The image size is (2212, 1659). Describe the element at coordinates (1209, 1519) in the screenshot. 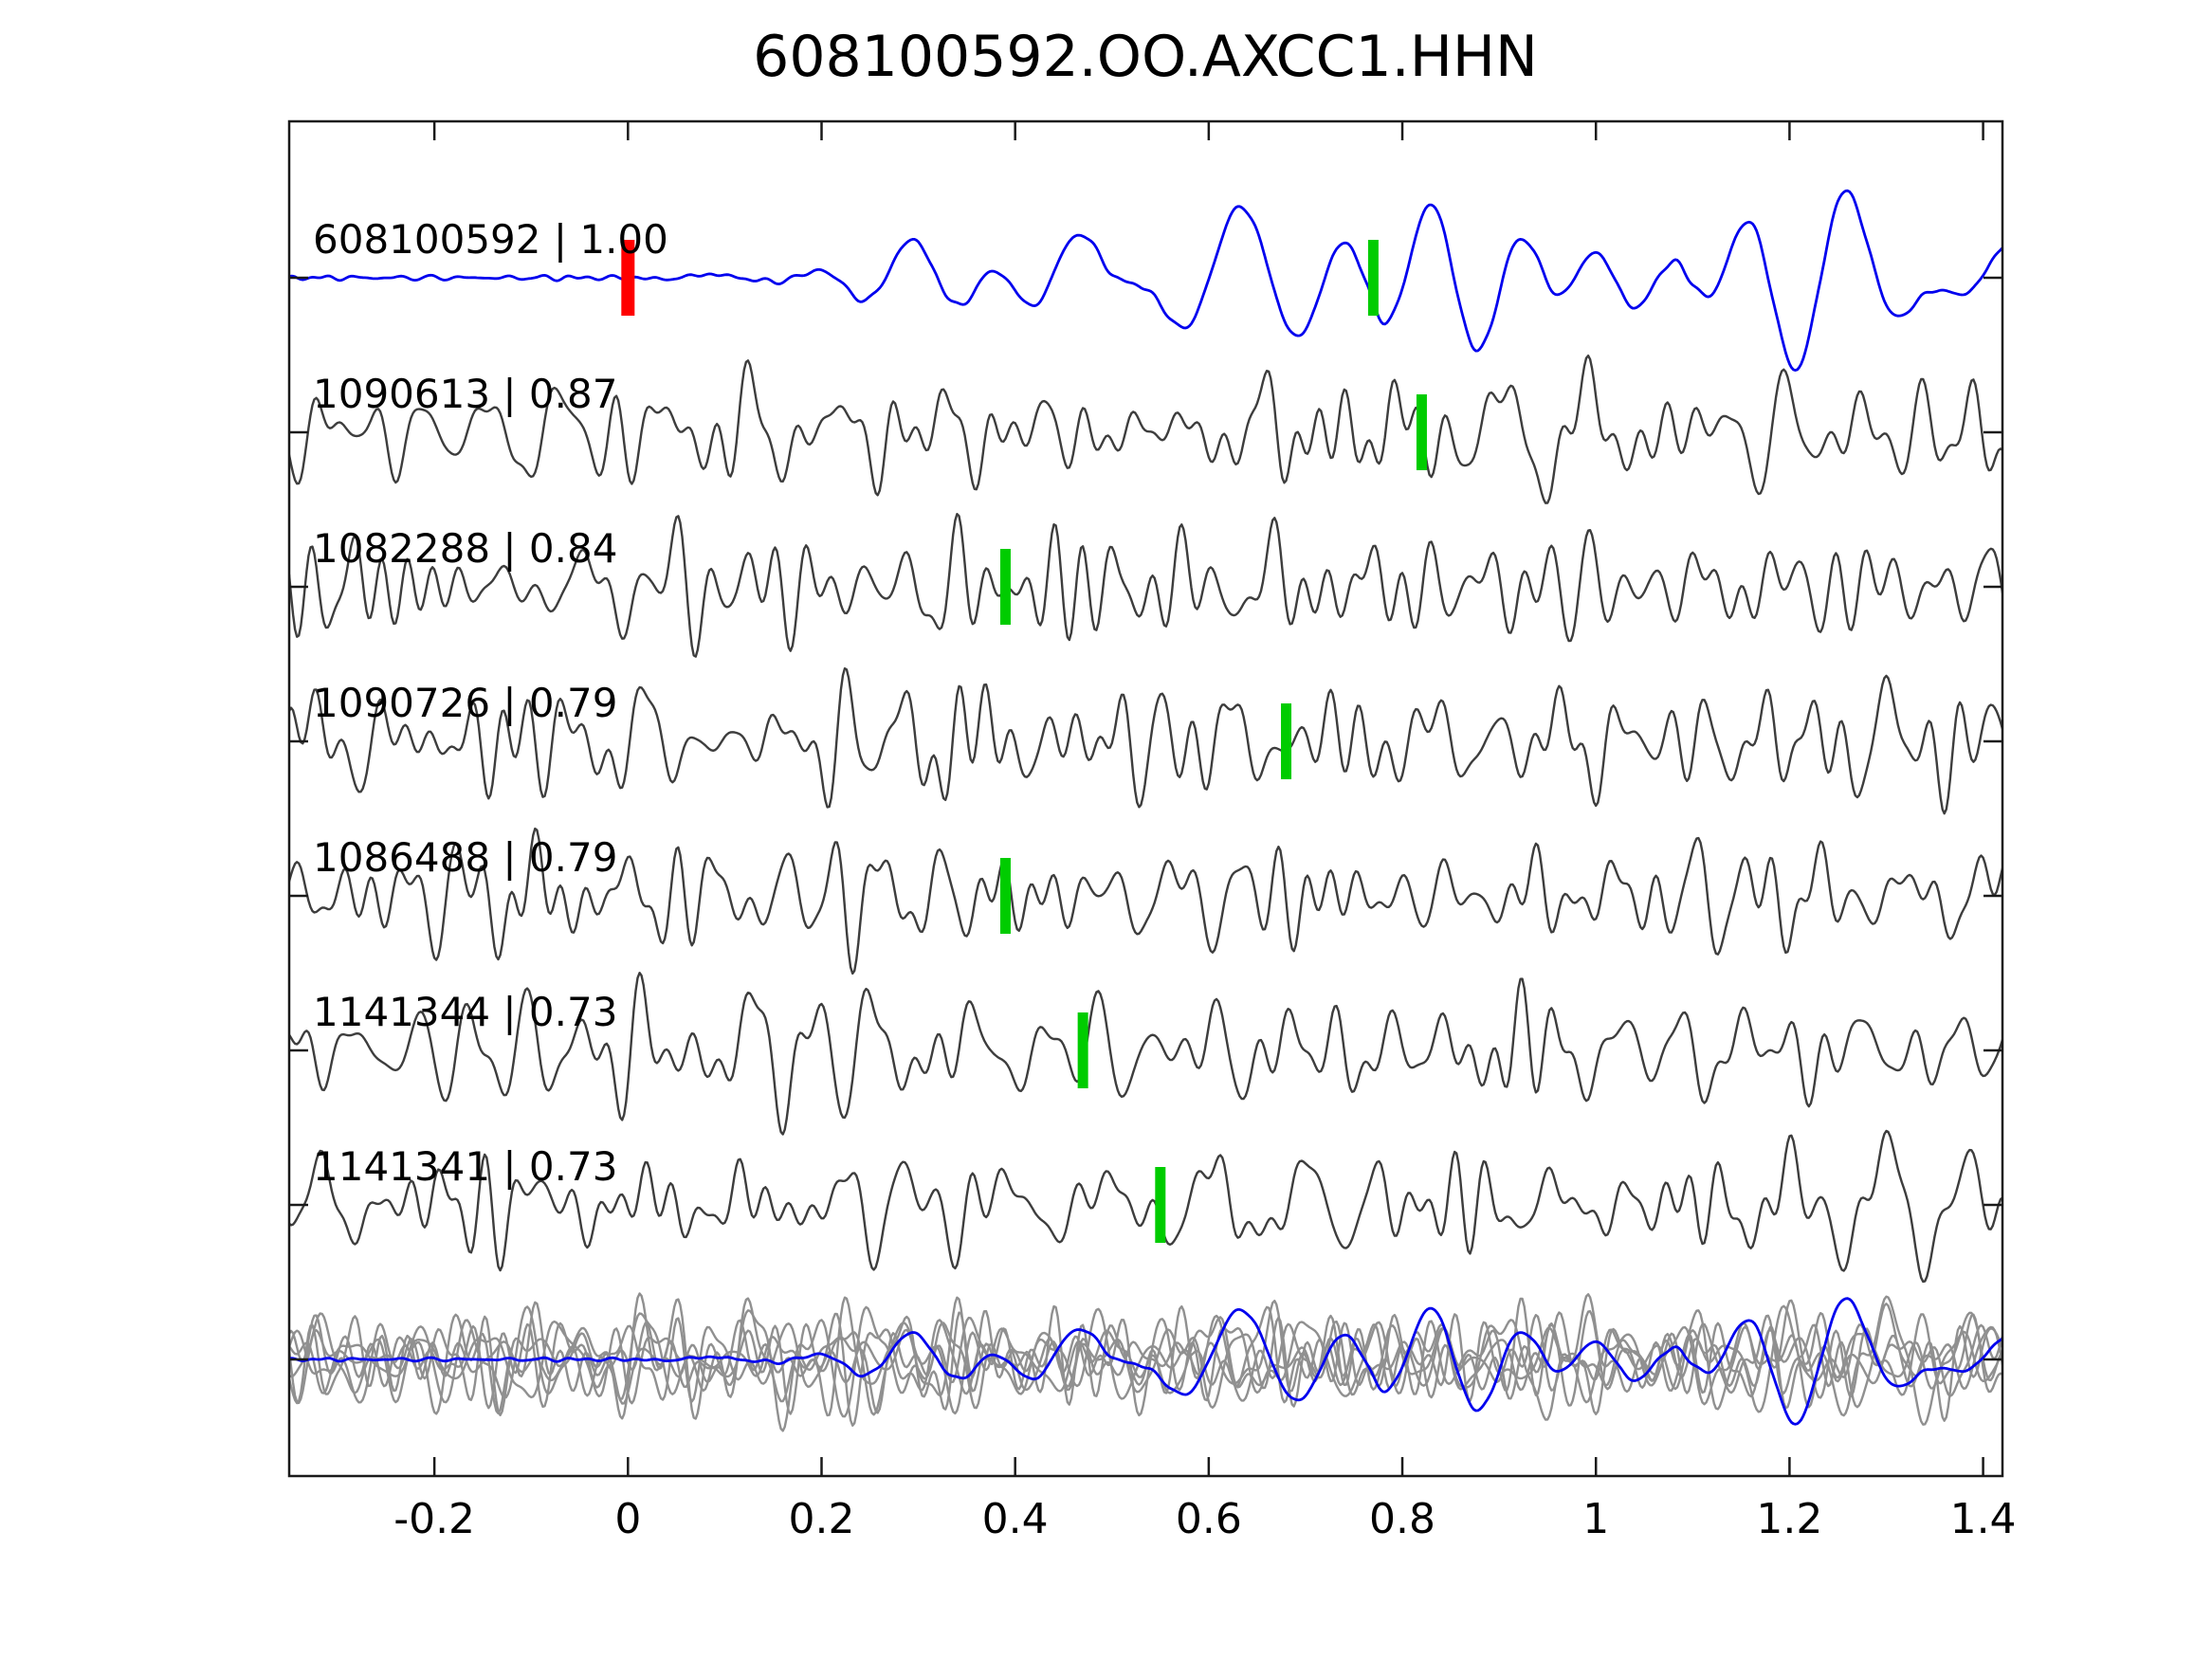

I see `x-axis-tick-label: 0.6` at that location.